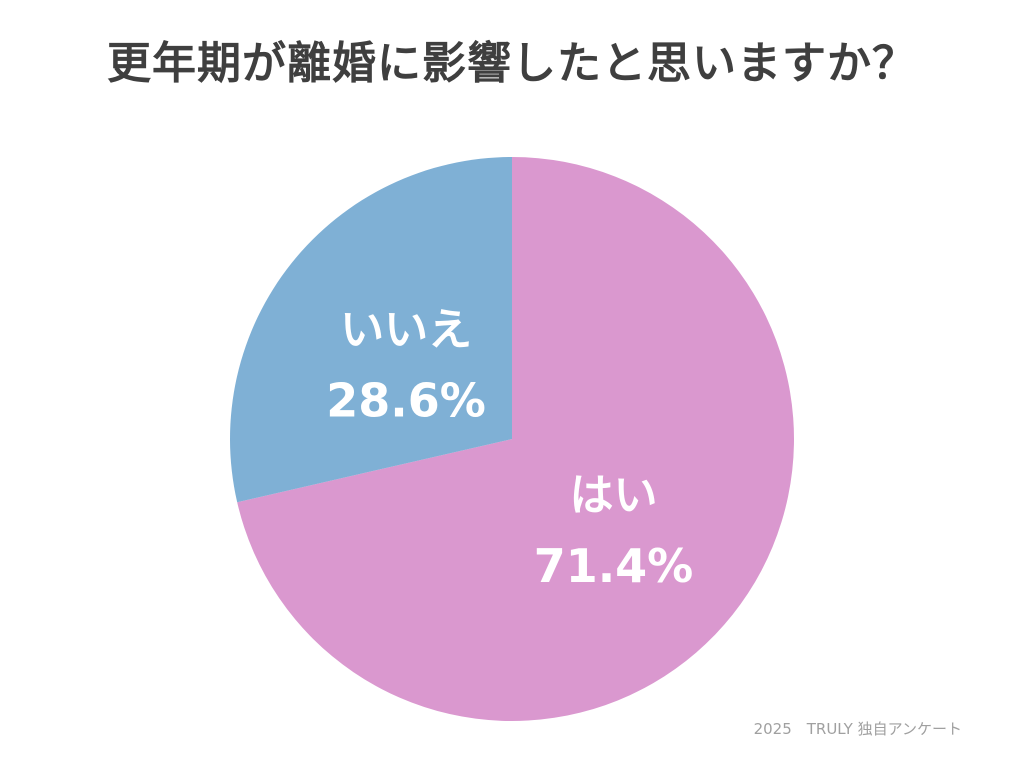 The width and height of the screenshot is (1024, 768). I want to click on slice-label: はい, so click(613, 495).